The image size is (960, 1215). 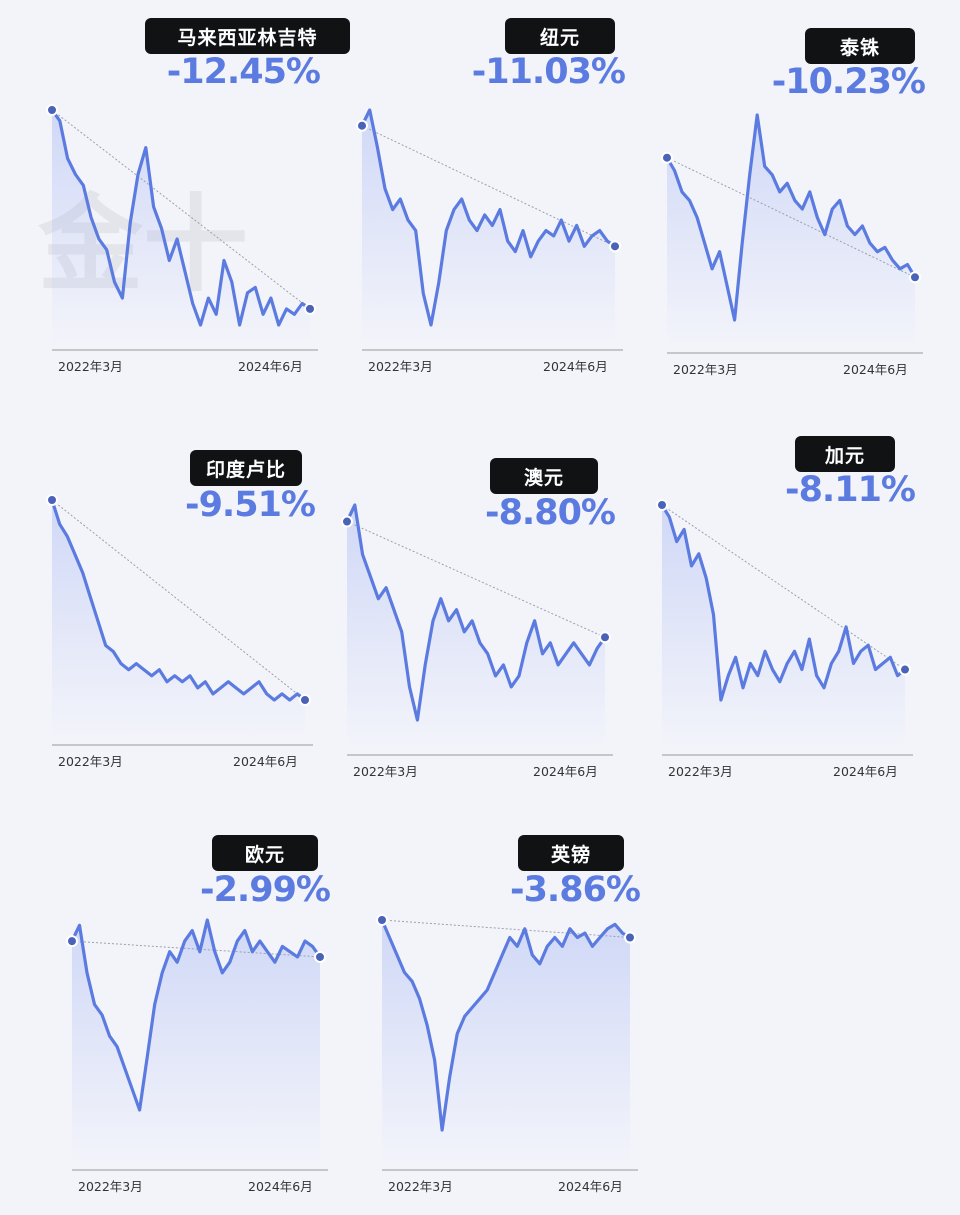 What do you see at coordinates (571, 853) in the screenshot?
I see `currency-label: 英镑` at bounding box center [571, 853].